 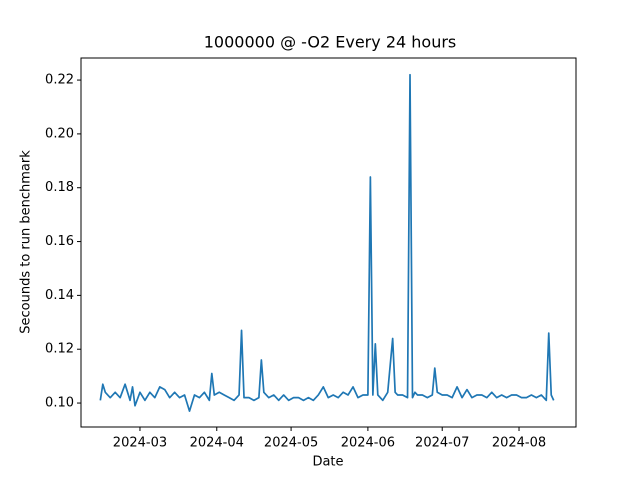 What do you see at coordinates (59, 80) in the screenshot?
I see `y-tick-label: 0.22` at bounding box center [59, 80].